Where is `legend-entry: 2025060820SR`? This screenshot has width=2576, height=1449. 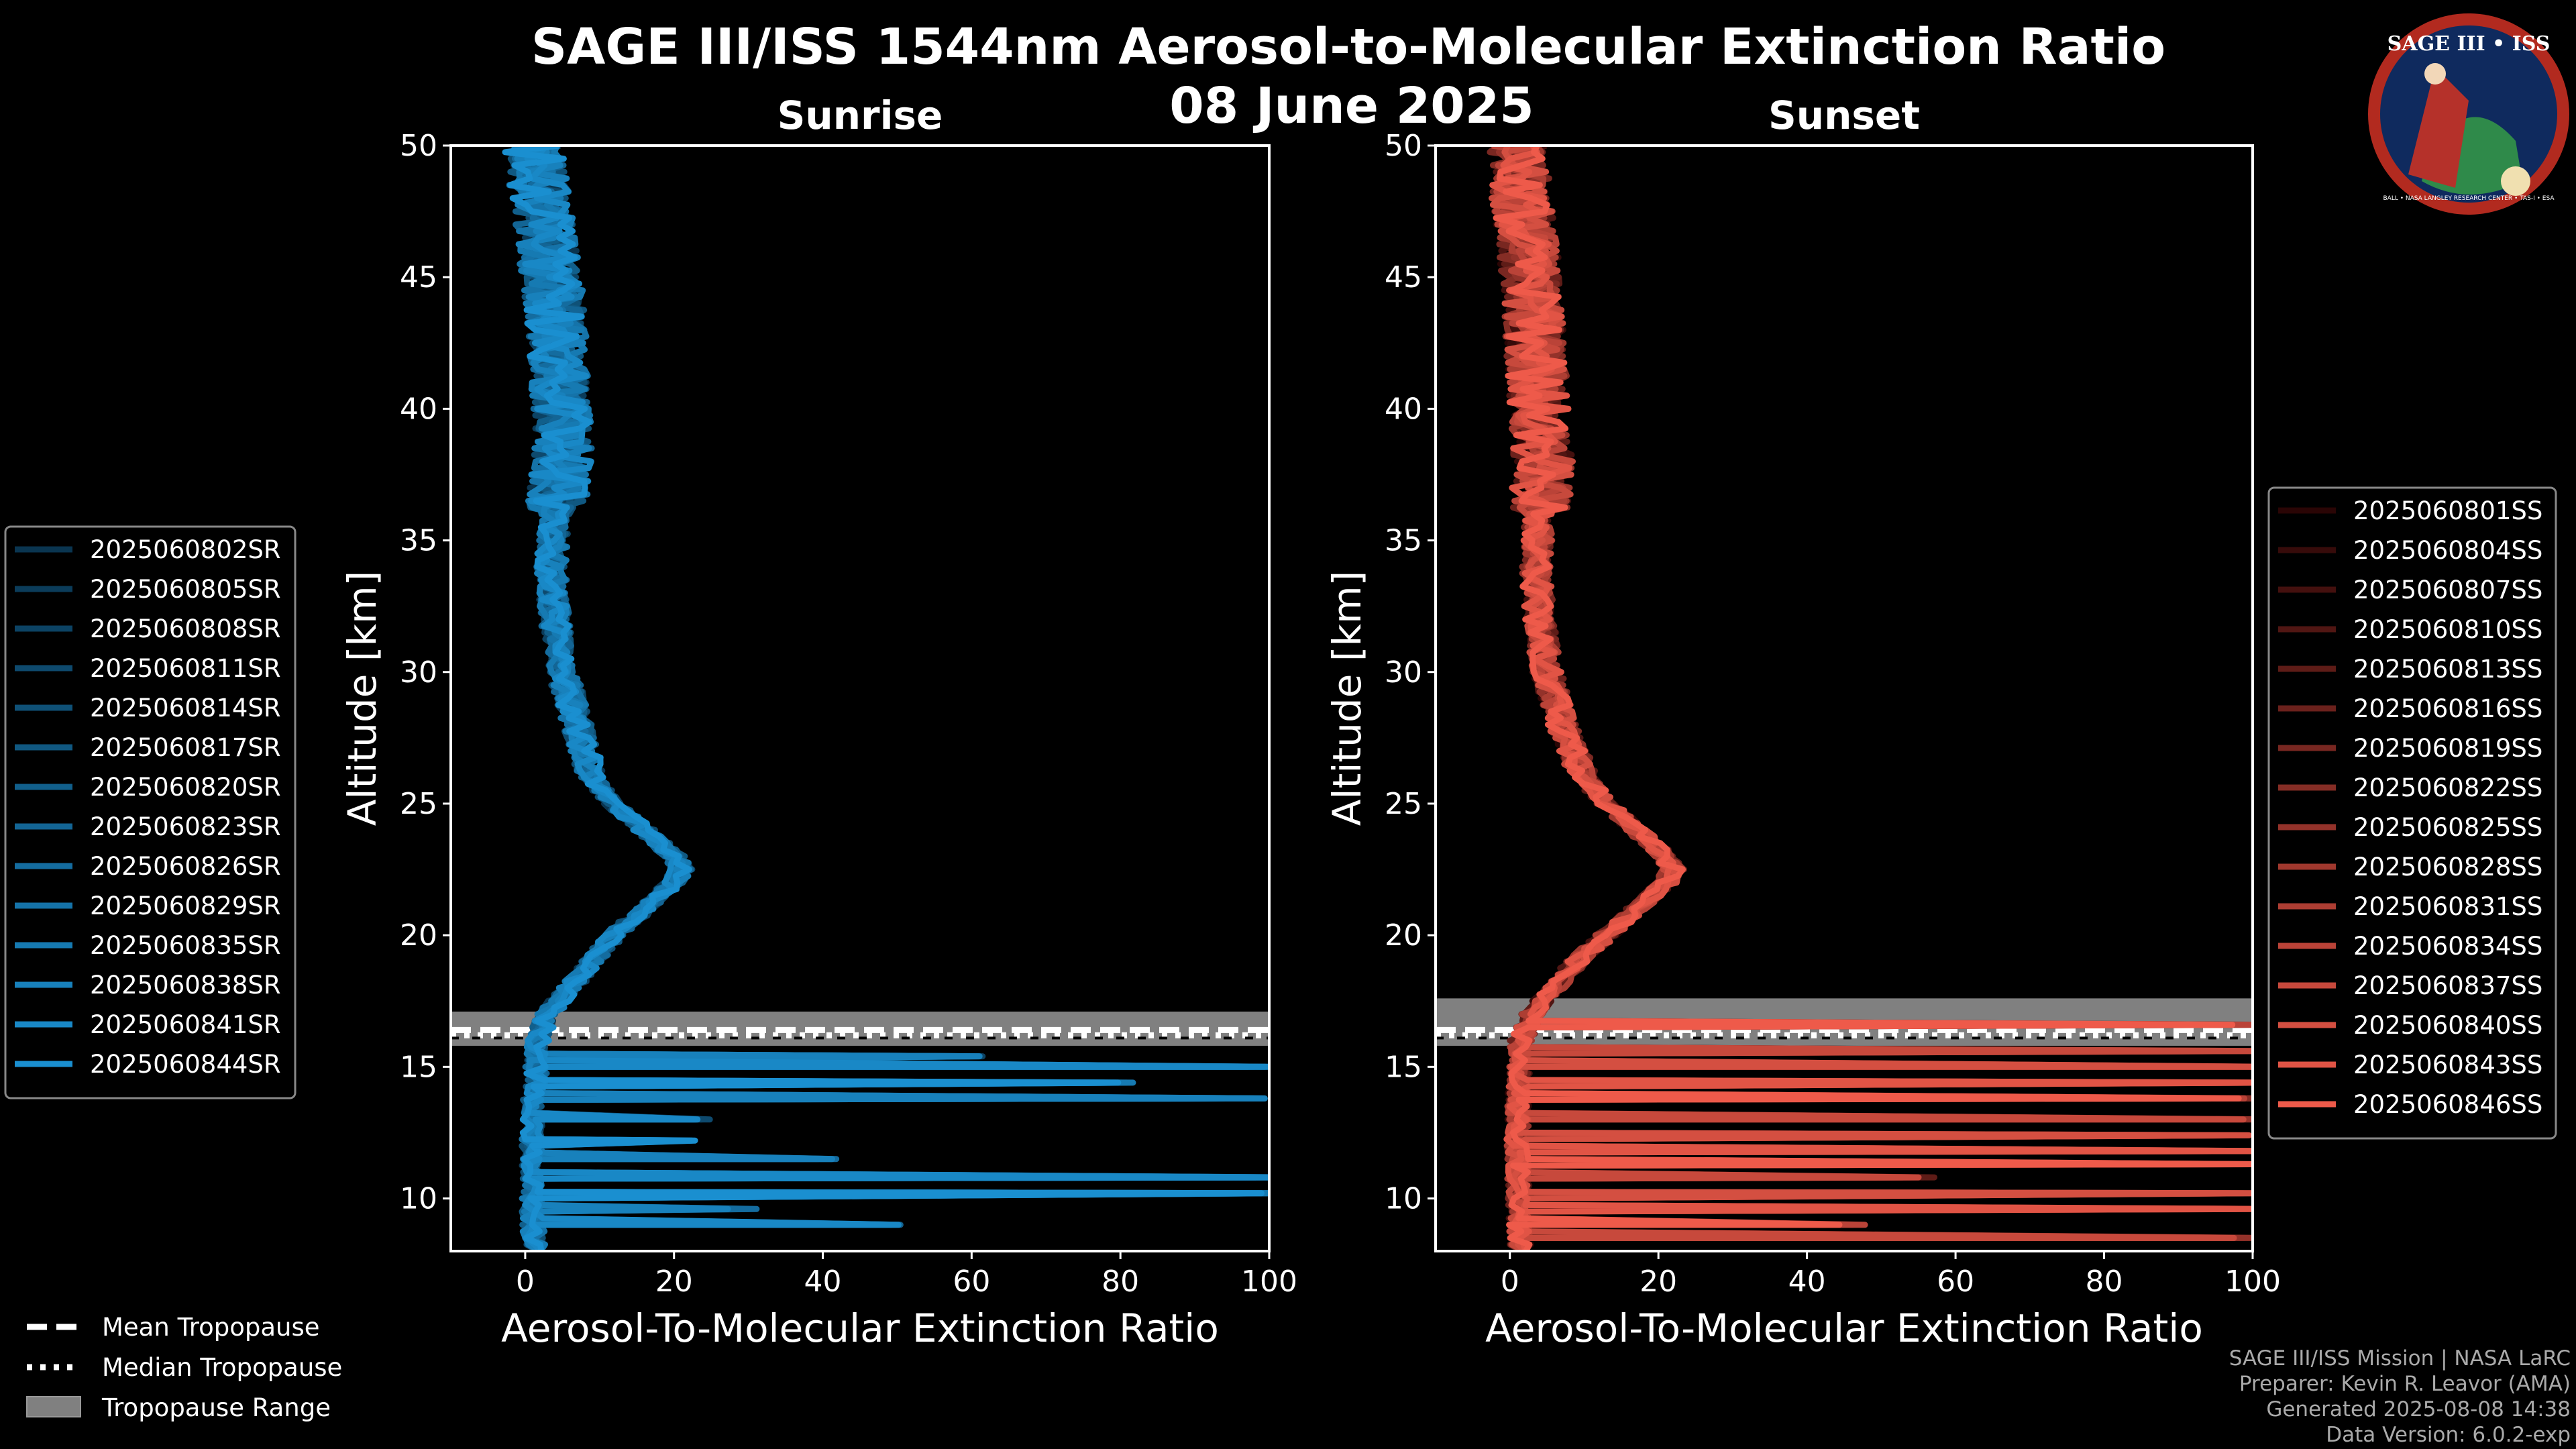
legend-entry: 2025060820SR is located at coordinates (185, 787).